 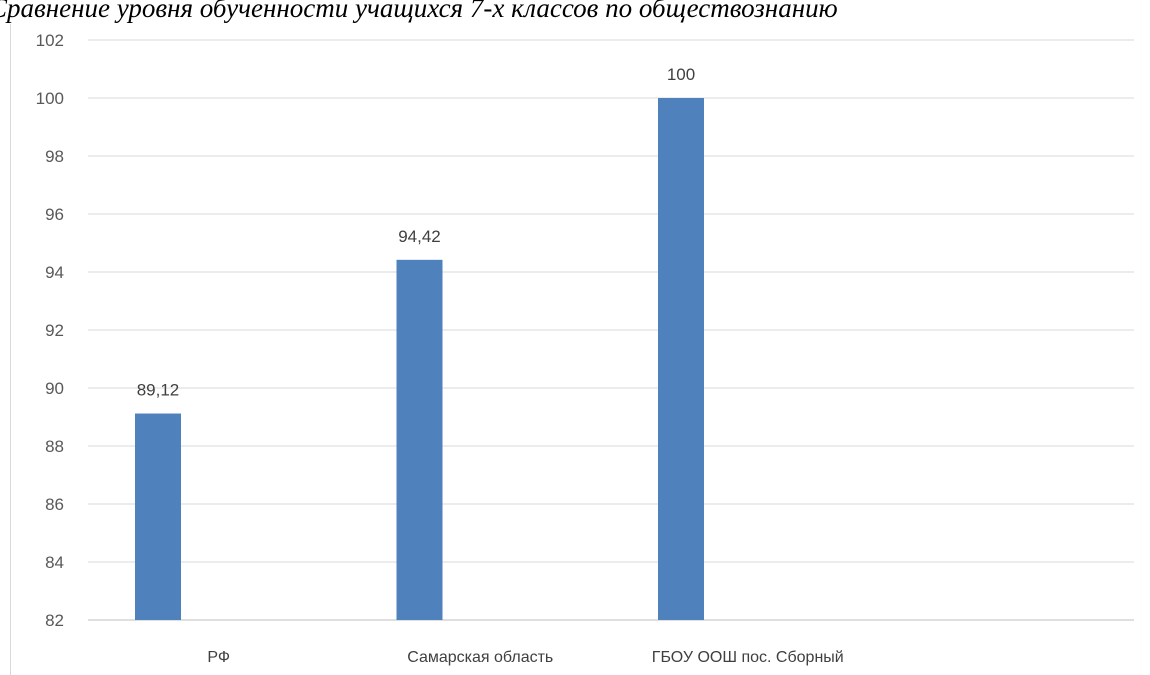 I want to click on y-tick-label: 102, so click(x=50, y=40).